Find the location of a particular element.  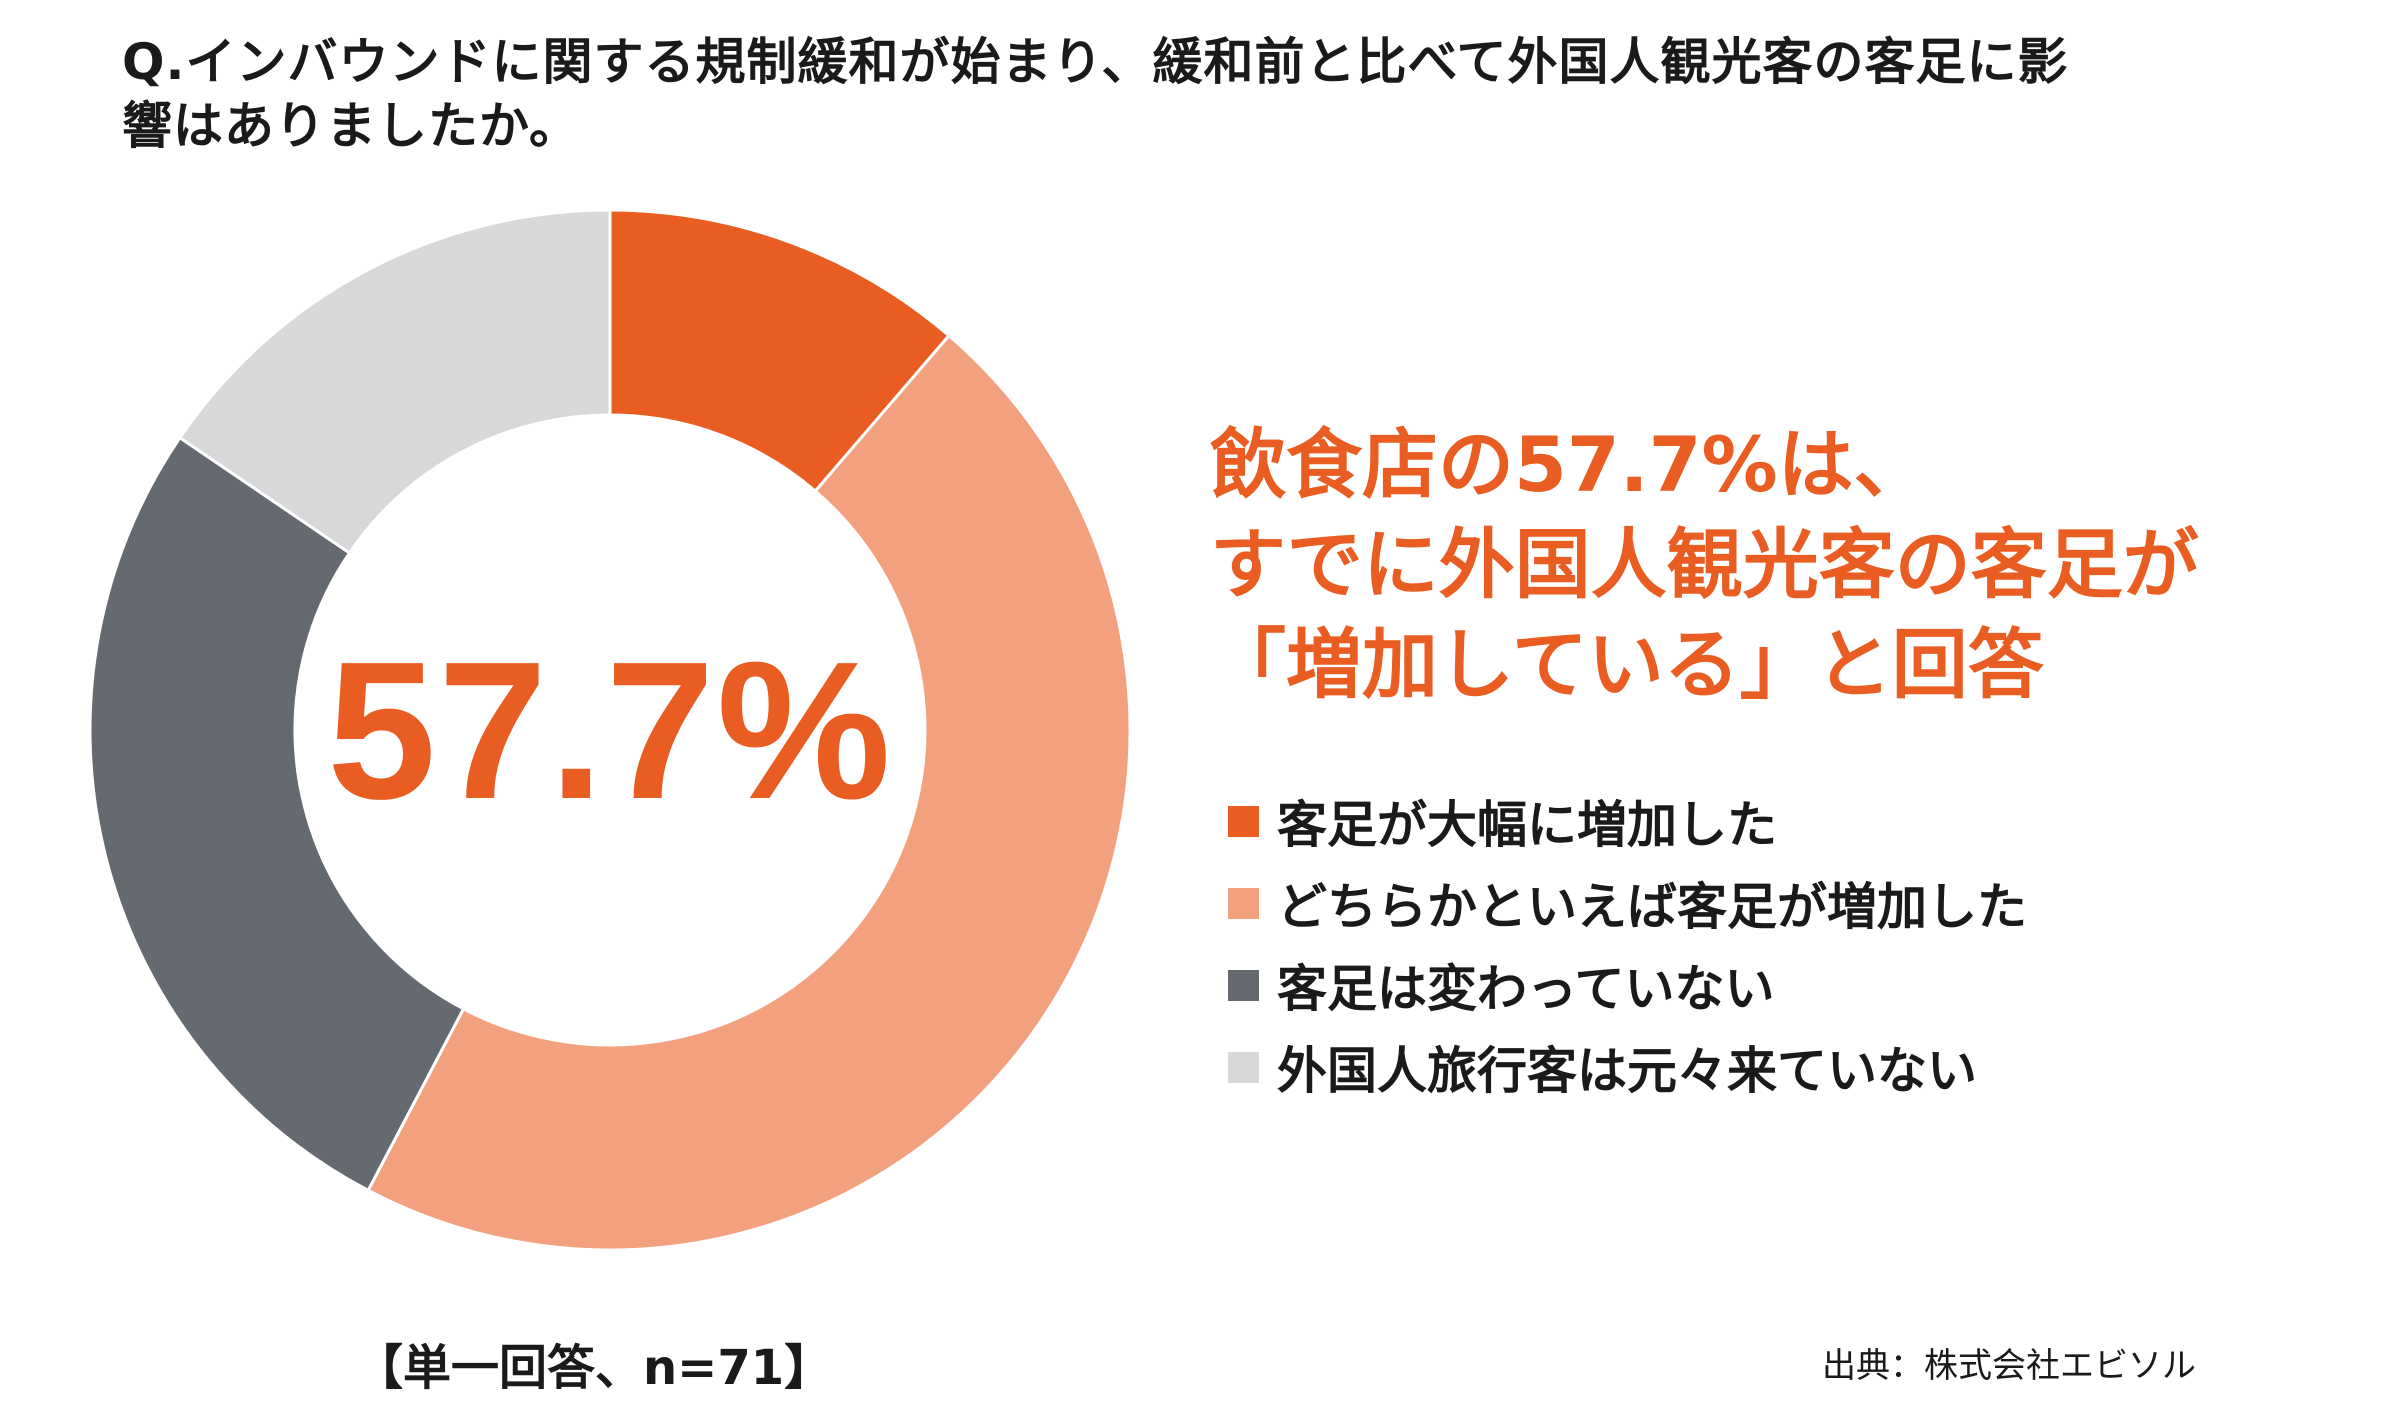

legend-label: 客足が大幅に増加した is located at coordinates (1527, 825).